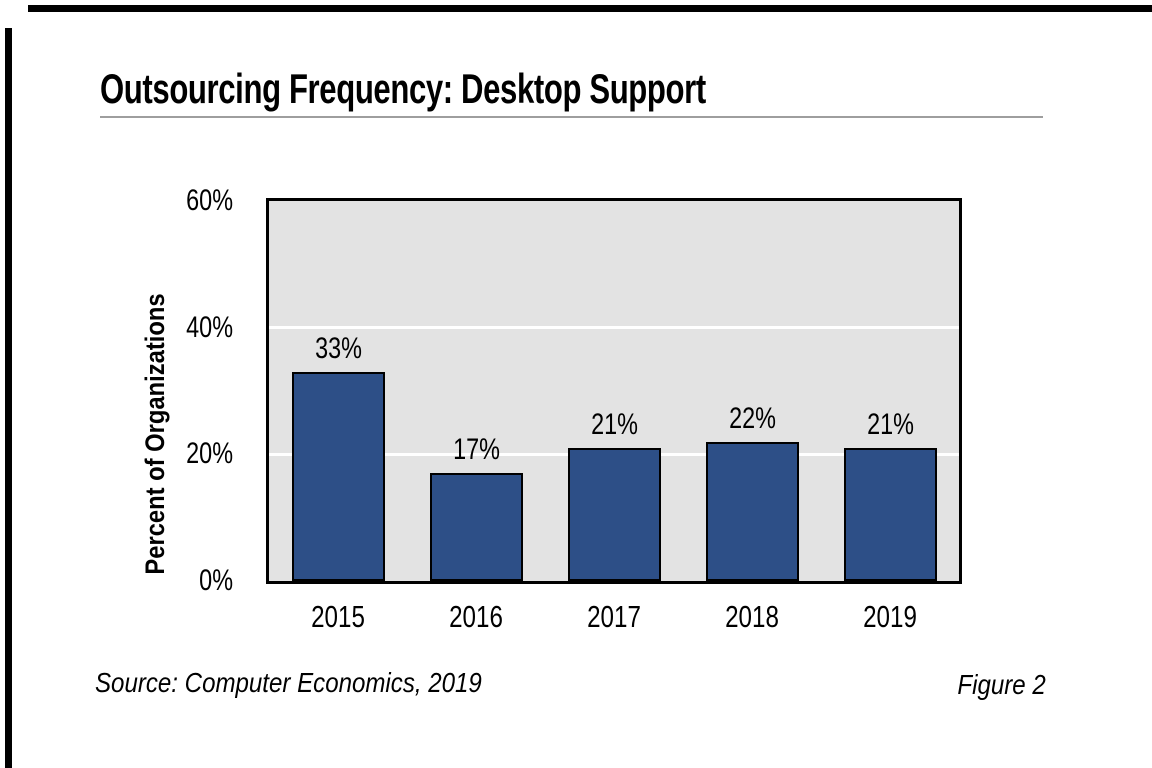 The width and height of the screenshot is (1152, 768). What do you see at coordinates (590, 8) in the screenshot?
I see `brand-frame-top-bar` at bounding box center [590, 8].